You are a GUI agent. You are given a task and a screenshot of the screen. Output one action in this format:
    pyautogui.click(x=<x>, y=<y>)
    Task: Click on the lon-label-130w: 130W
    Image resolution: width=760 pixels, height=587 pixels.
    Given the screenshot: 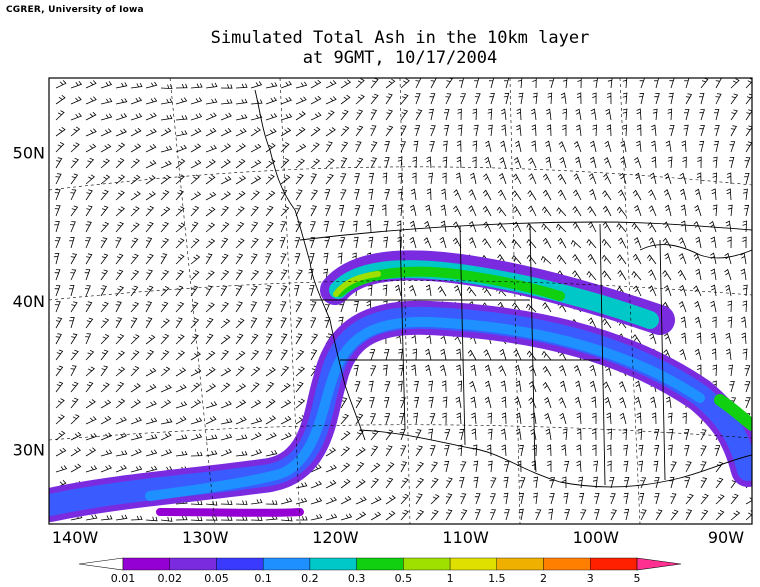 What is the action you would take?
    pyautogui.click(x=205, y=537)
    